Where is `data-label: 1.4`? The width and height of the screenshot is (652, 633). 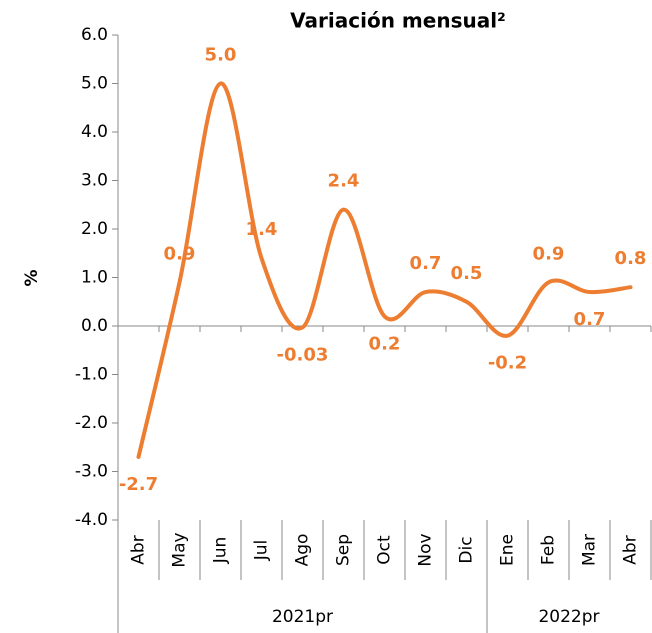 data-label: 1.4 is located at coordinates (262, 229).